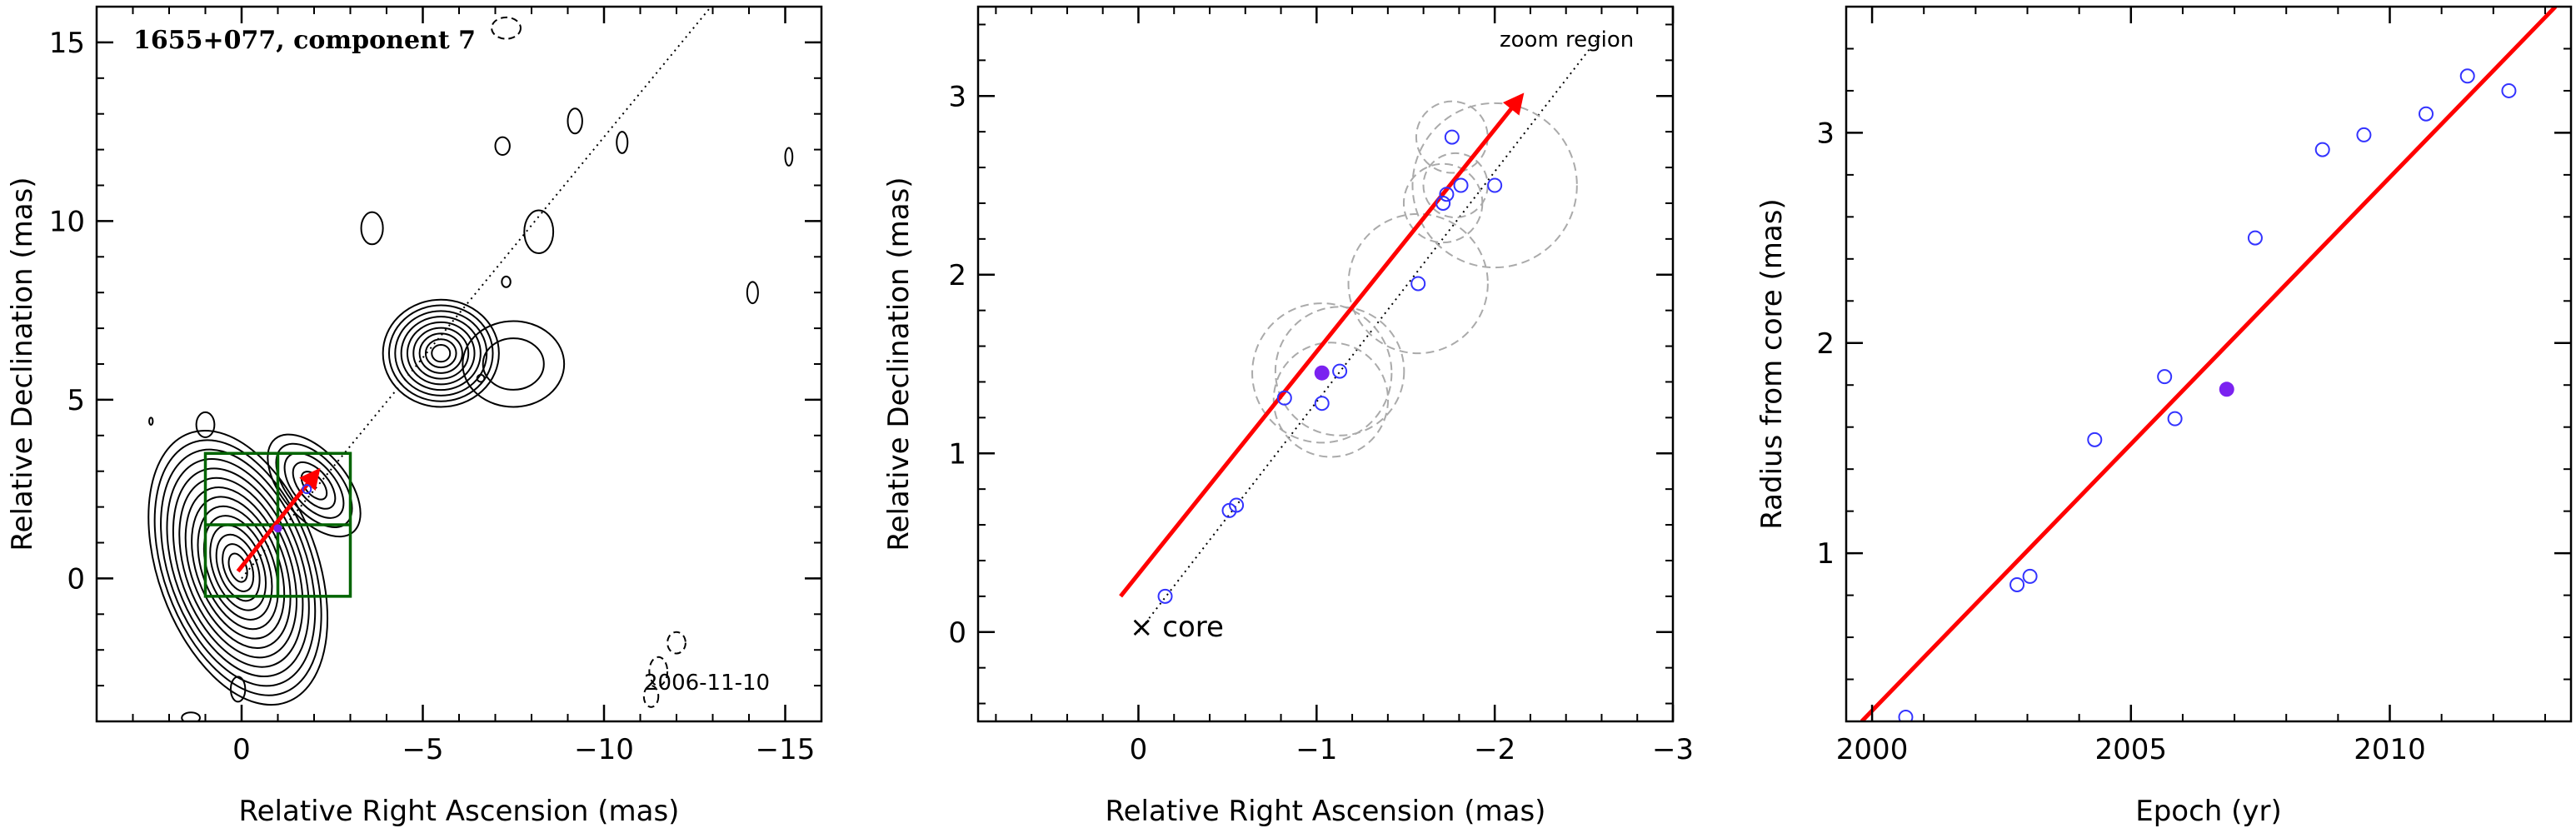  What do you see at coordinates (1567, 39) in the screenshot?
I see `zoom-region-label: zoom region` at bounding box center [1567, 39].